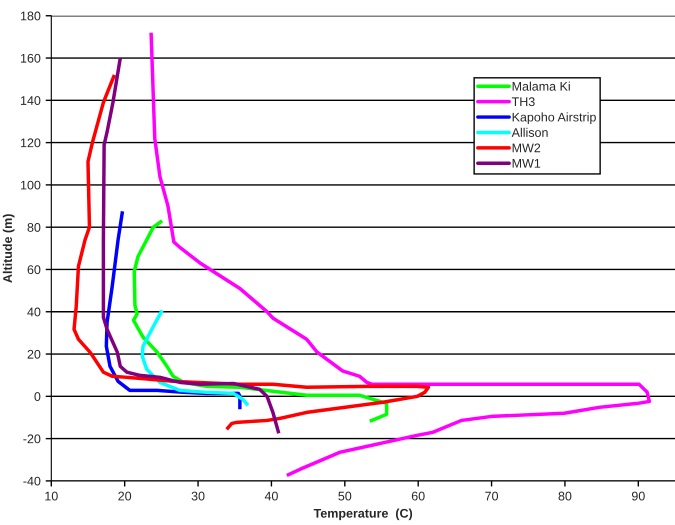  I want to click on x-axis-title: Temperature (C), so click(363, 514).